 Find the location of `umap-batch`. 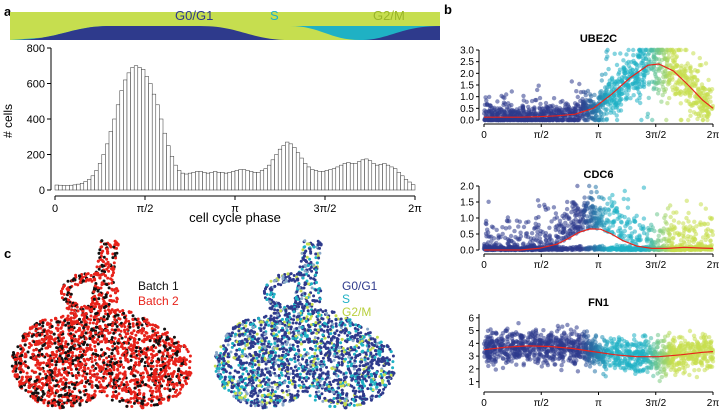

umap-batch is located at coordinates (101, 324).